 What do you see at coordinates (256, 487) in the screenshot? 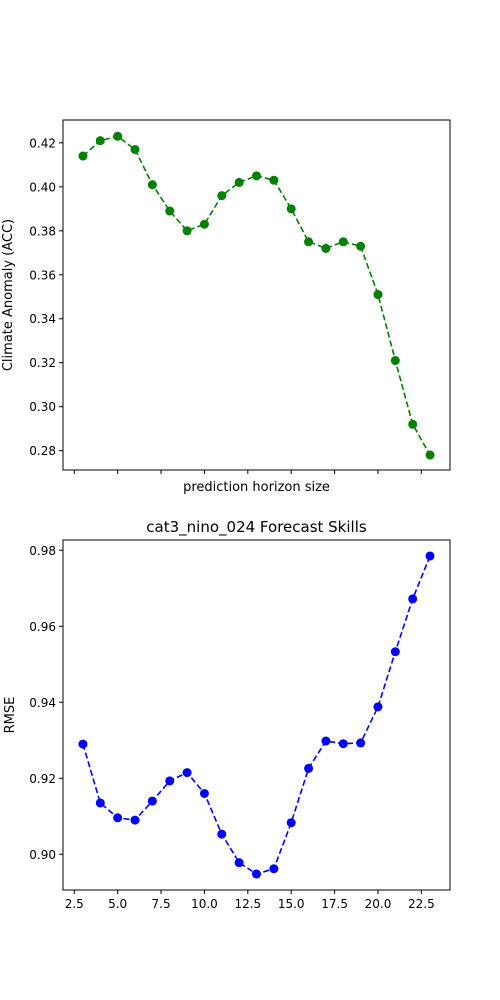
I see `acc-x-axis-label: prediction horizon size` at bounding box center [256, 487].